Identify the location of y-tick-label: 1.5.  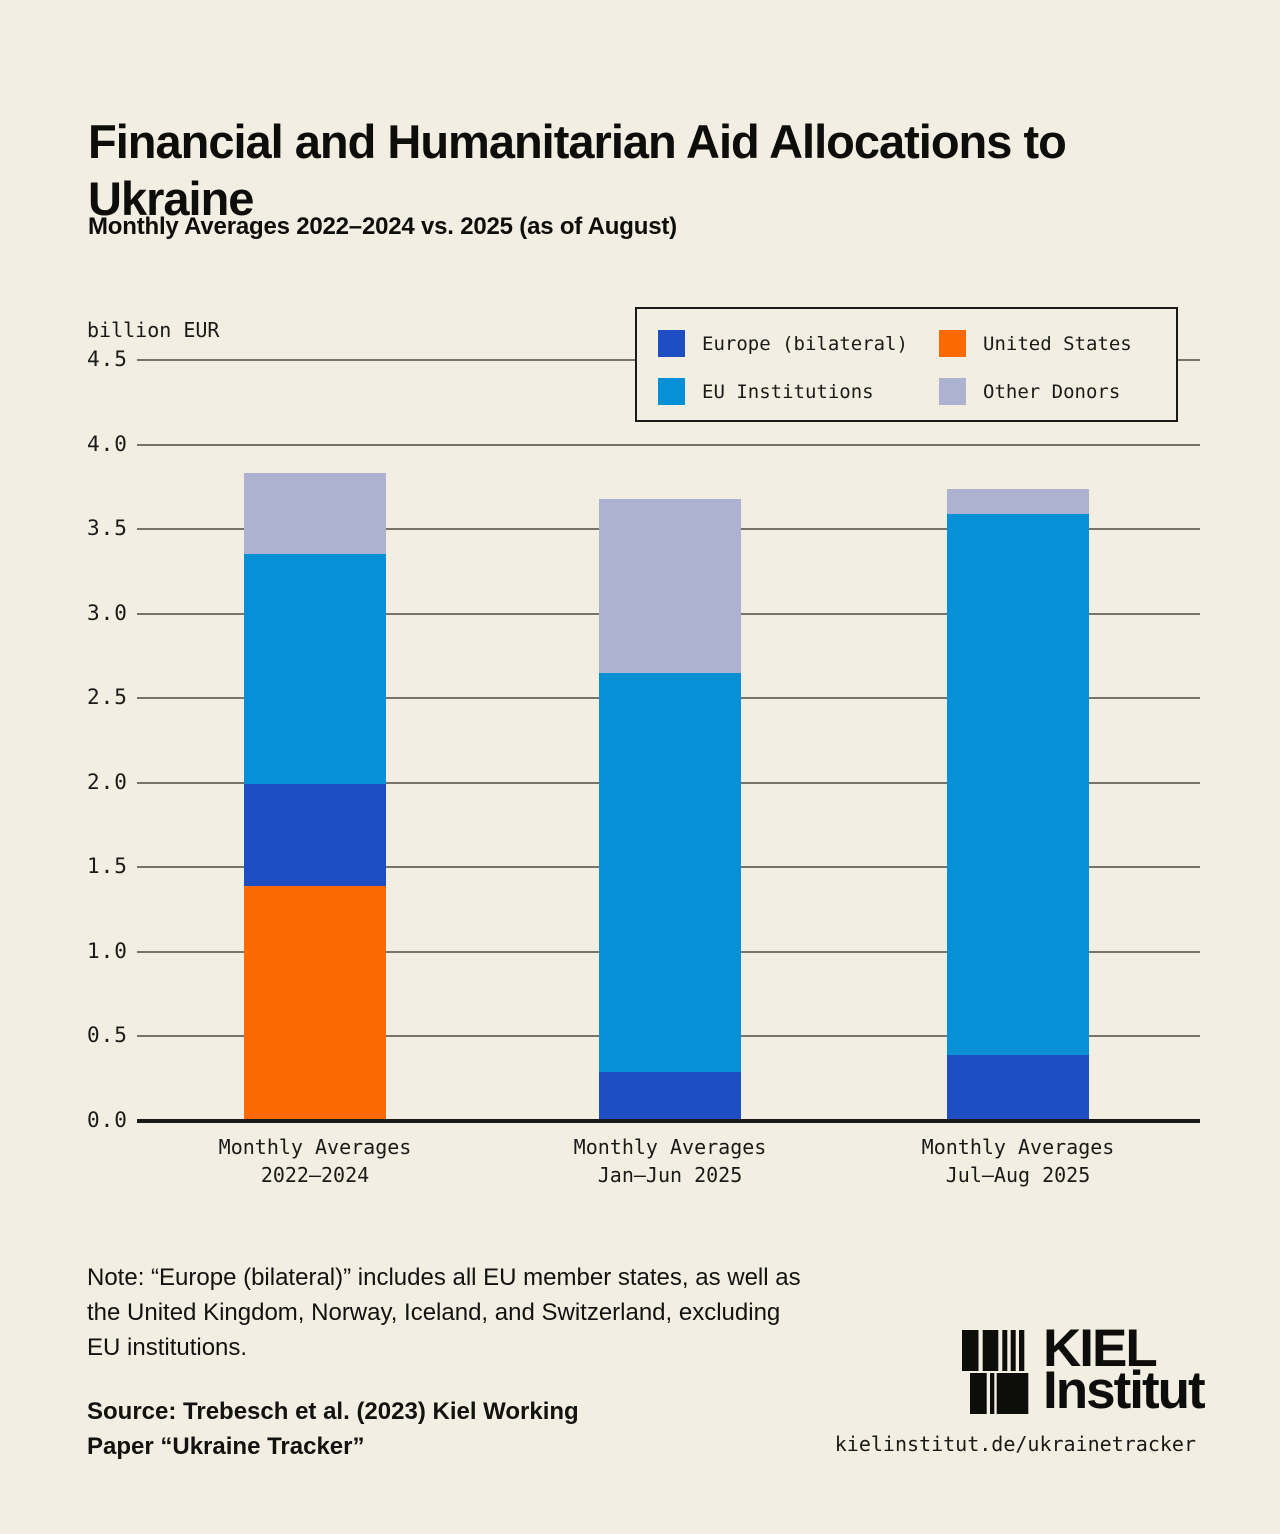
(107, 866).